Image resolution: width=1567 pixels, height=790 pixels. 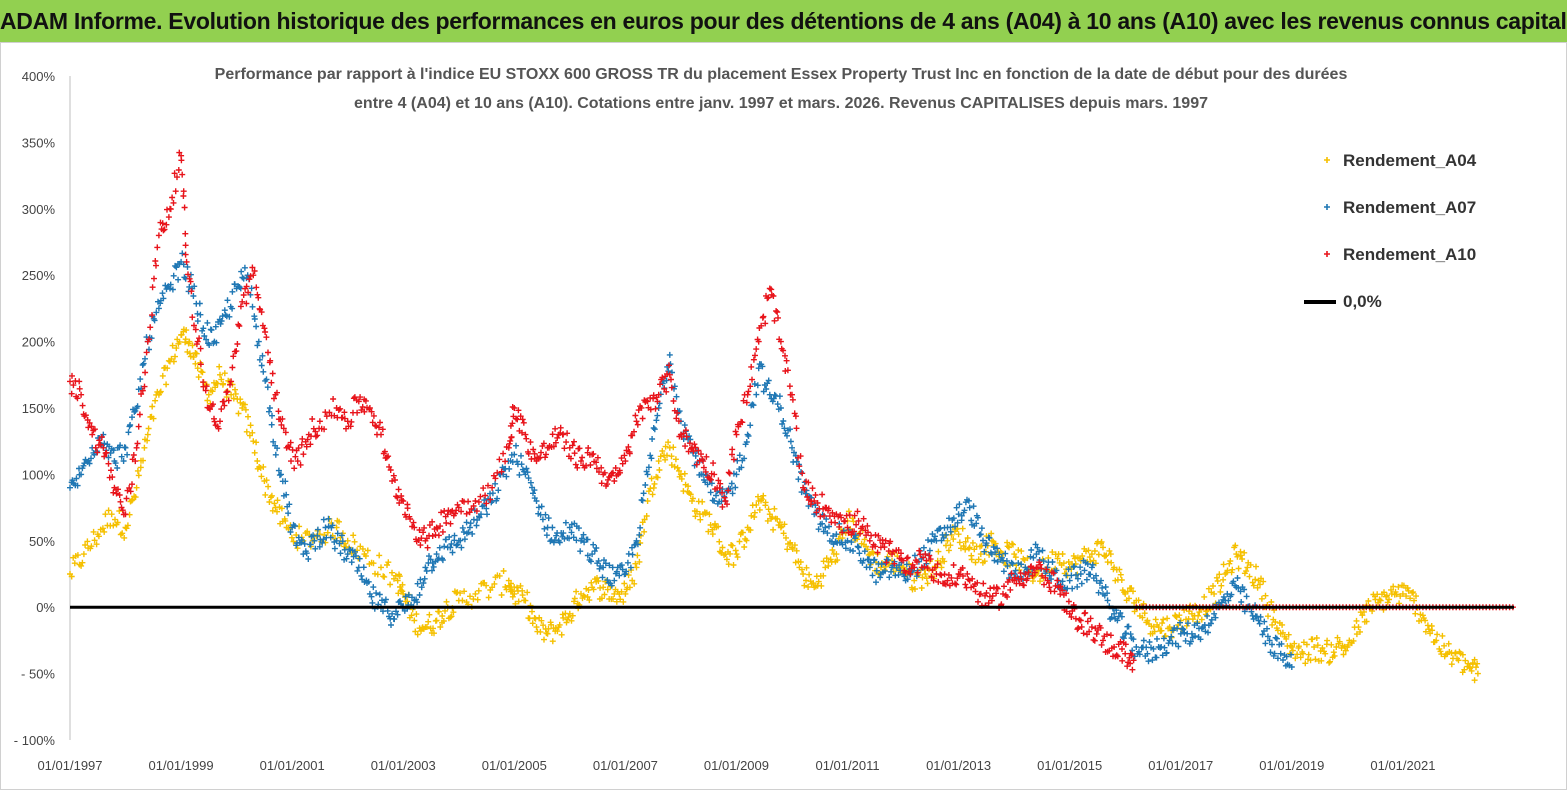 What do you see at coordinates (45, 607) in the screenshot?
I see `y-tick-label: 0%` at bounding box center [45, 607].